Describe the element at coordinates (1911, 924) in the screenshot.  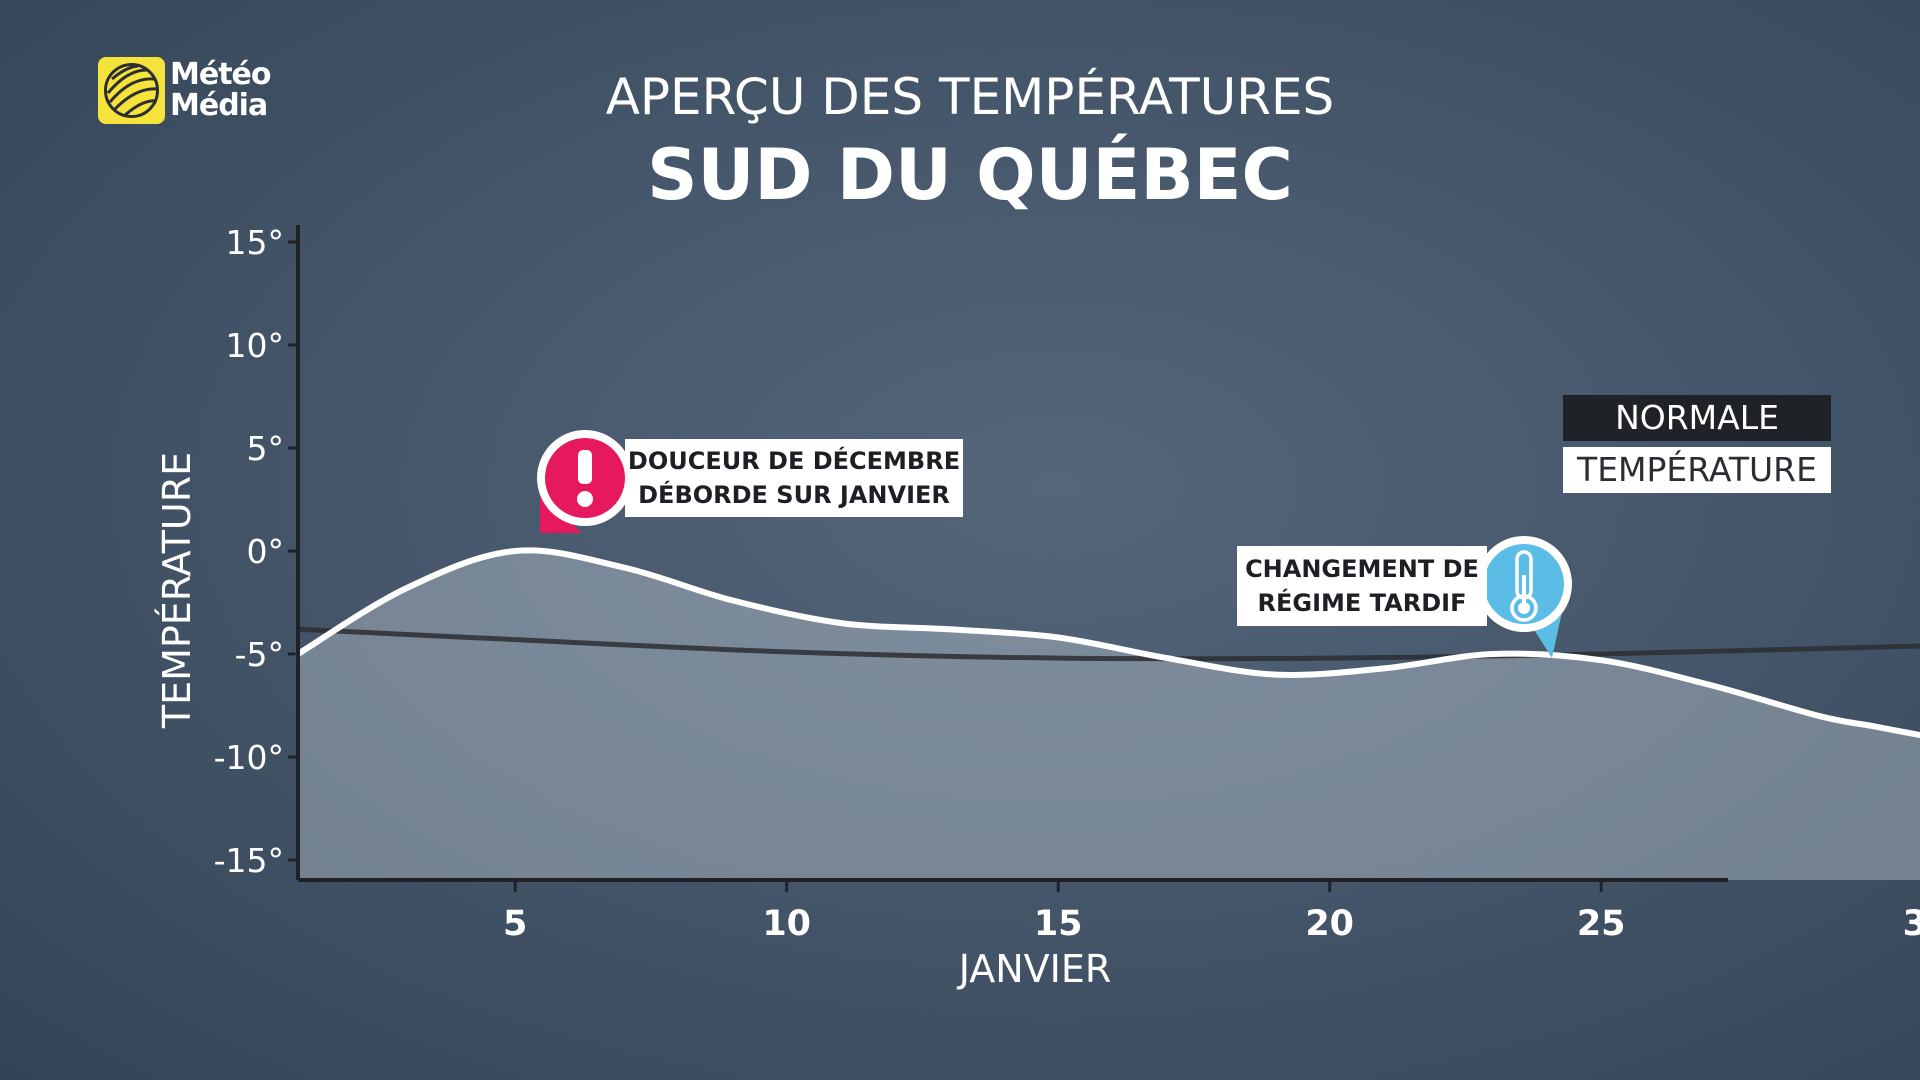
I see `x-tick-label: 31` at that location.